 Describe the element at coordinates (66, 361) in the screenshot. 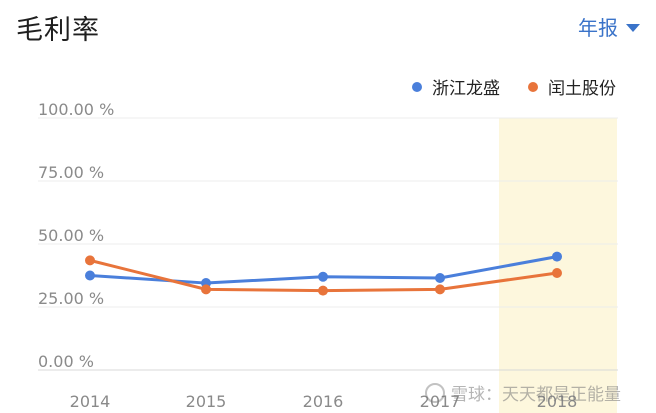

I see `y-tick-label: 0.00 %` at that location.